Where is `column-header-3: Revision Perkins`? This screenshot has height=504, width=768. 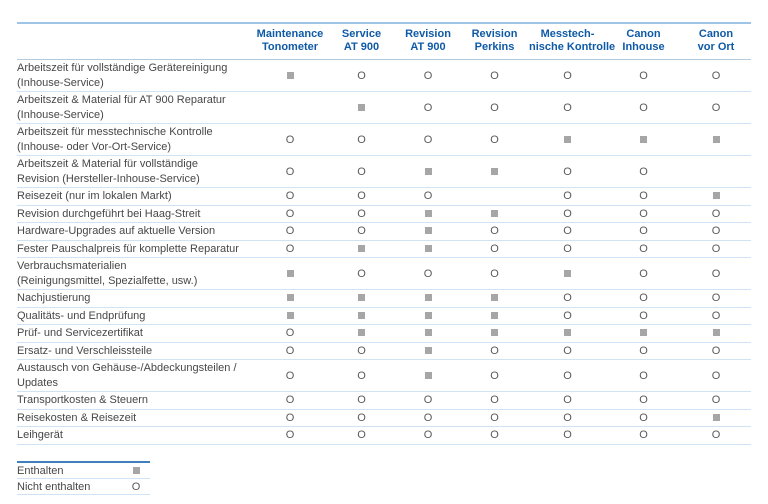
column-header-3: Revision Perkins is located at coordinates (494, 41).